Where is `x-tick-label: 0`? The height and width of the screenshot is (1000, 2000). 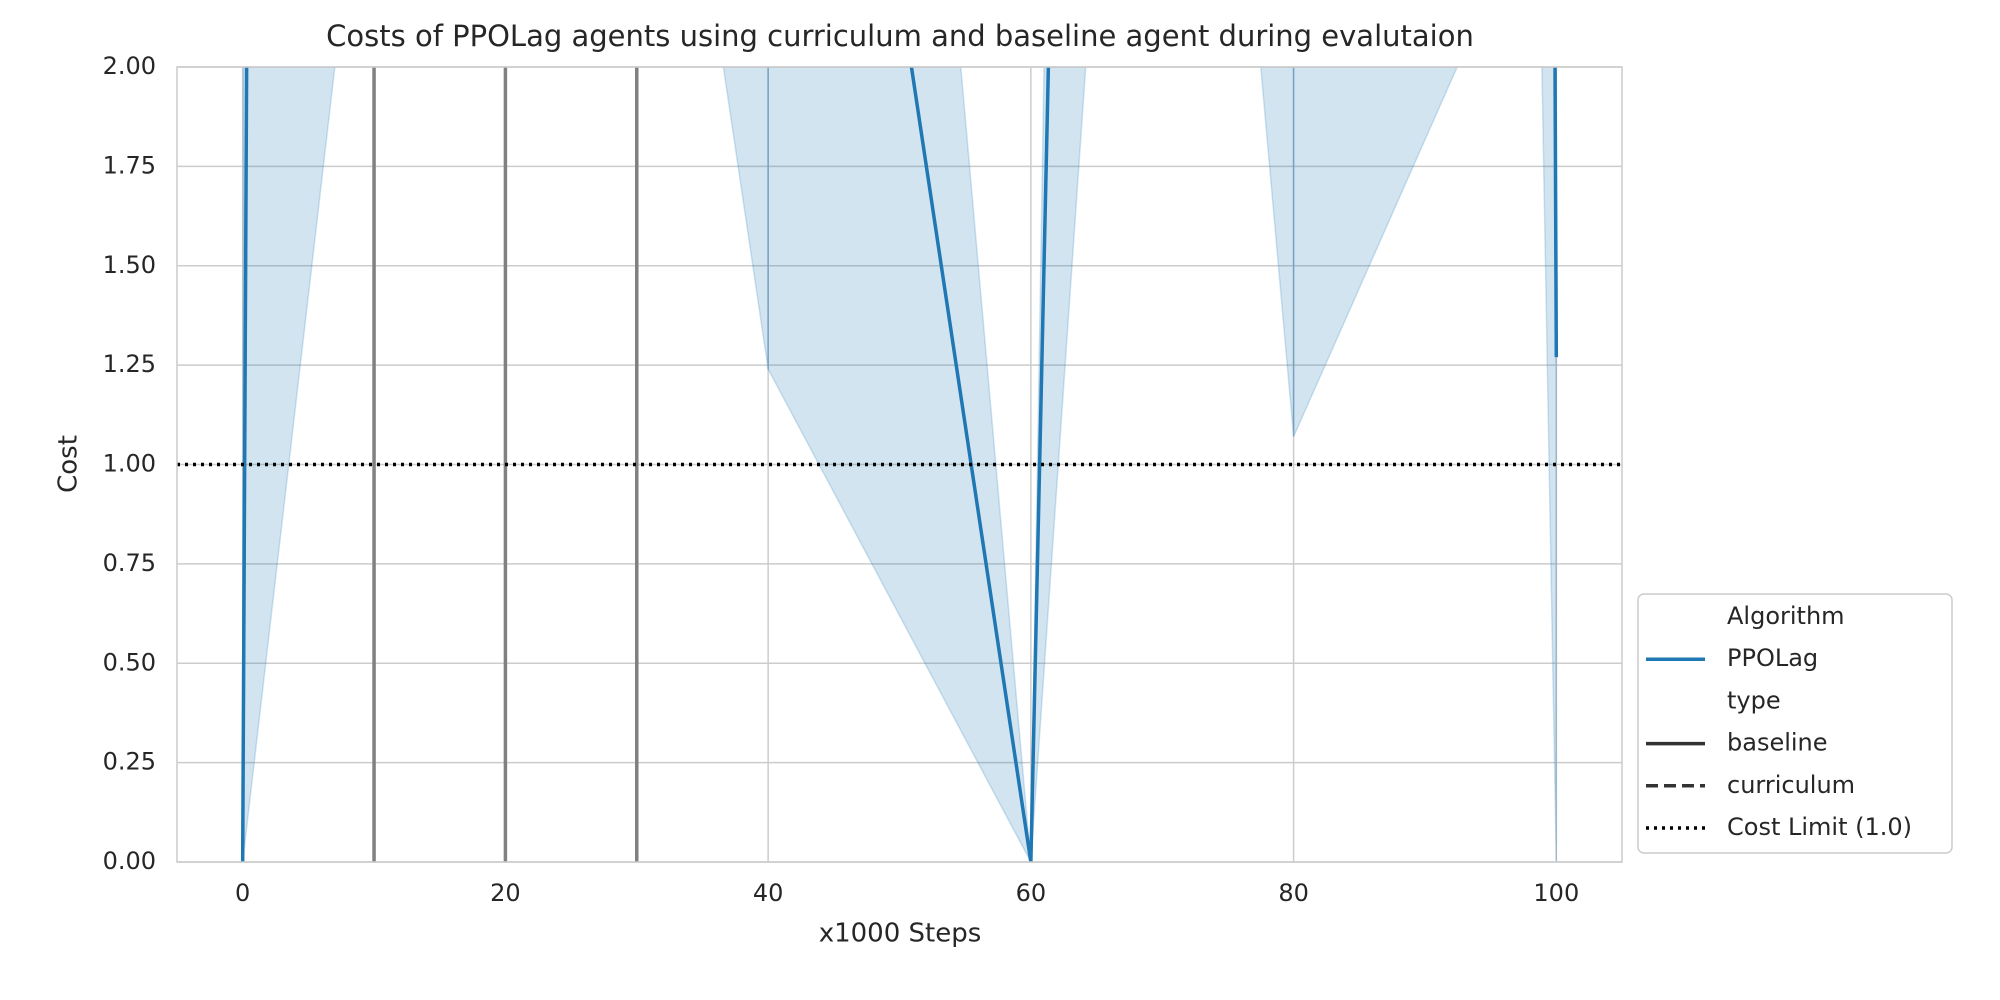
x-tick-label: 0 is located at coordinates (242, 893).